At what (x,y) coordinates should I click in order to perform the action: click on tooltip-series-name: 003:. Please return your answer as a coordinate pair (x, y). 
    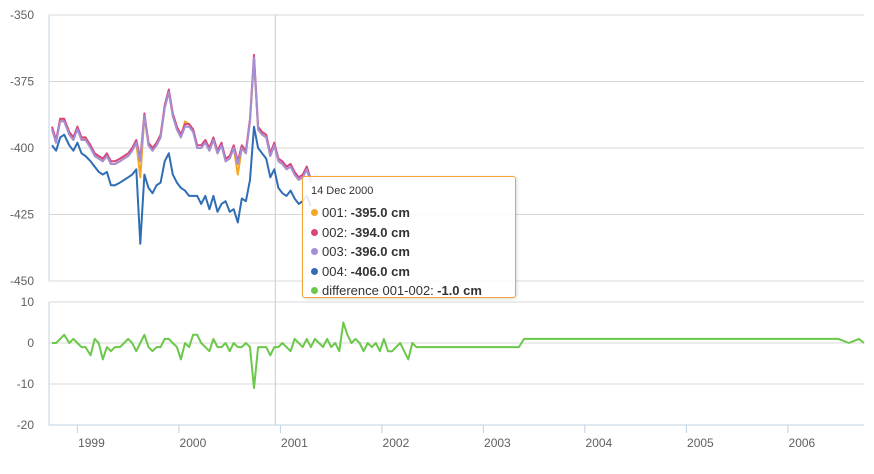
    Looking at the image, I should click on (335, 251).